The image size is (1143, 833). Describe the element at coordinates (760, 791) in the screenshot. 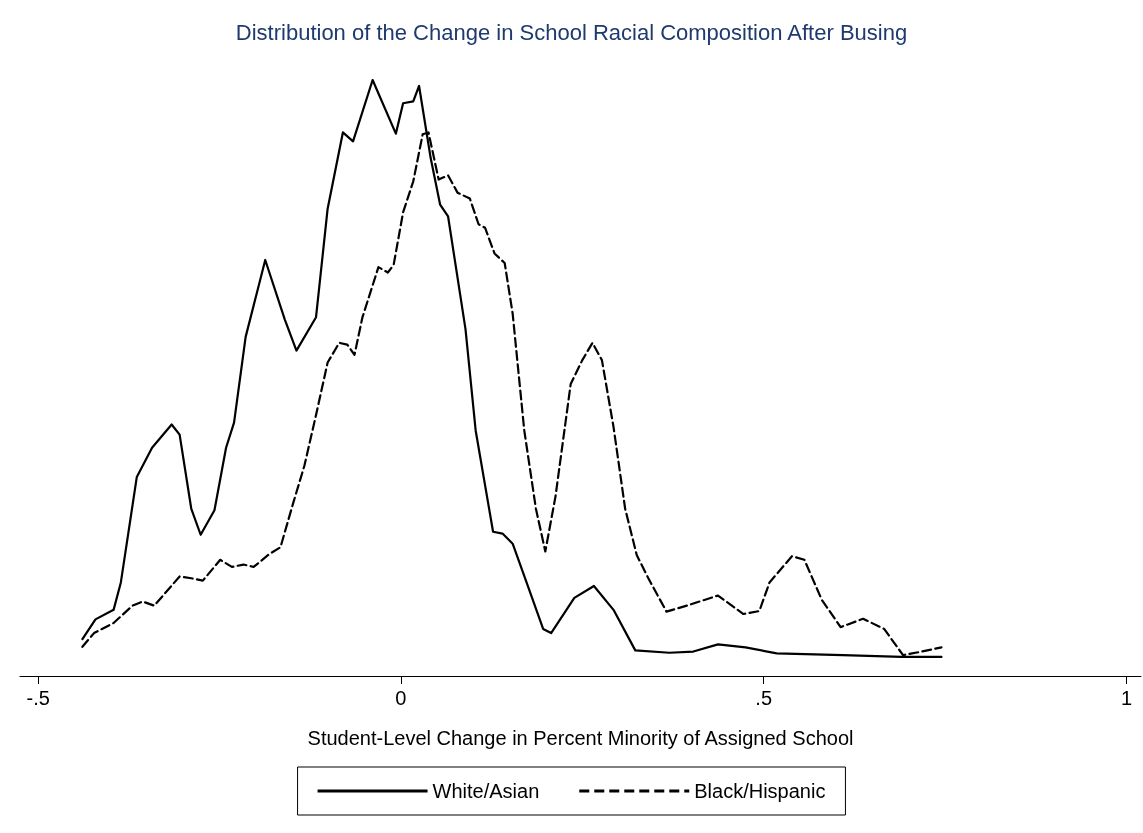

I see `legend-label: Black/Hispanic` at that location.